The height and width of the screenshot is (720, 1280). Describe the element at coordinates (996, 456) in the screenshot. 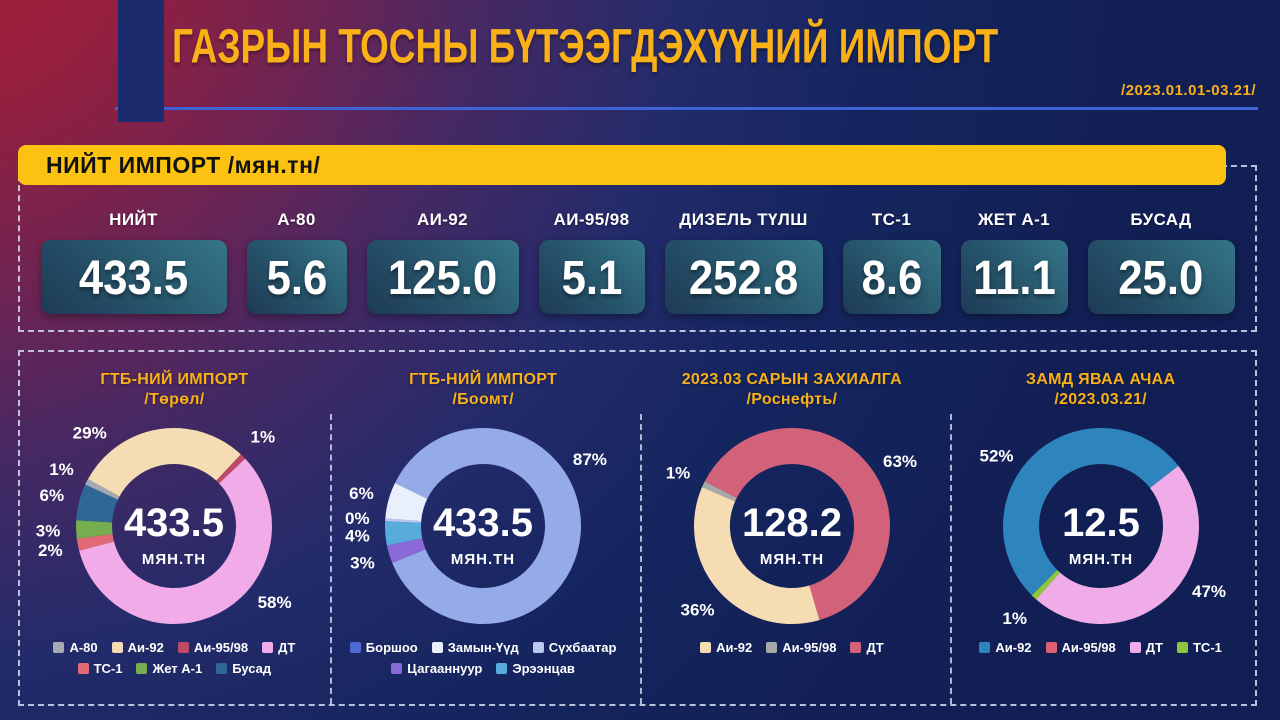

I see `segment-percent-label: 52%` at that location.